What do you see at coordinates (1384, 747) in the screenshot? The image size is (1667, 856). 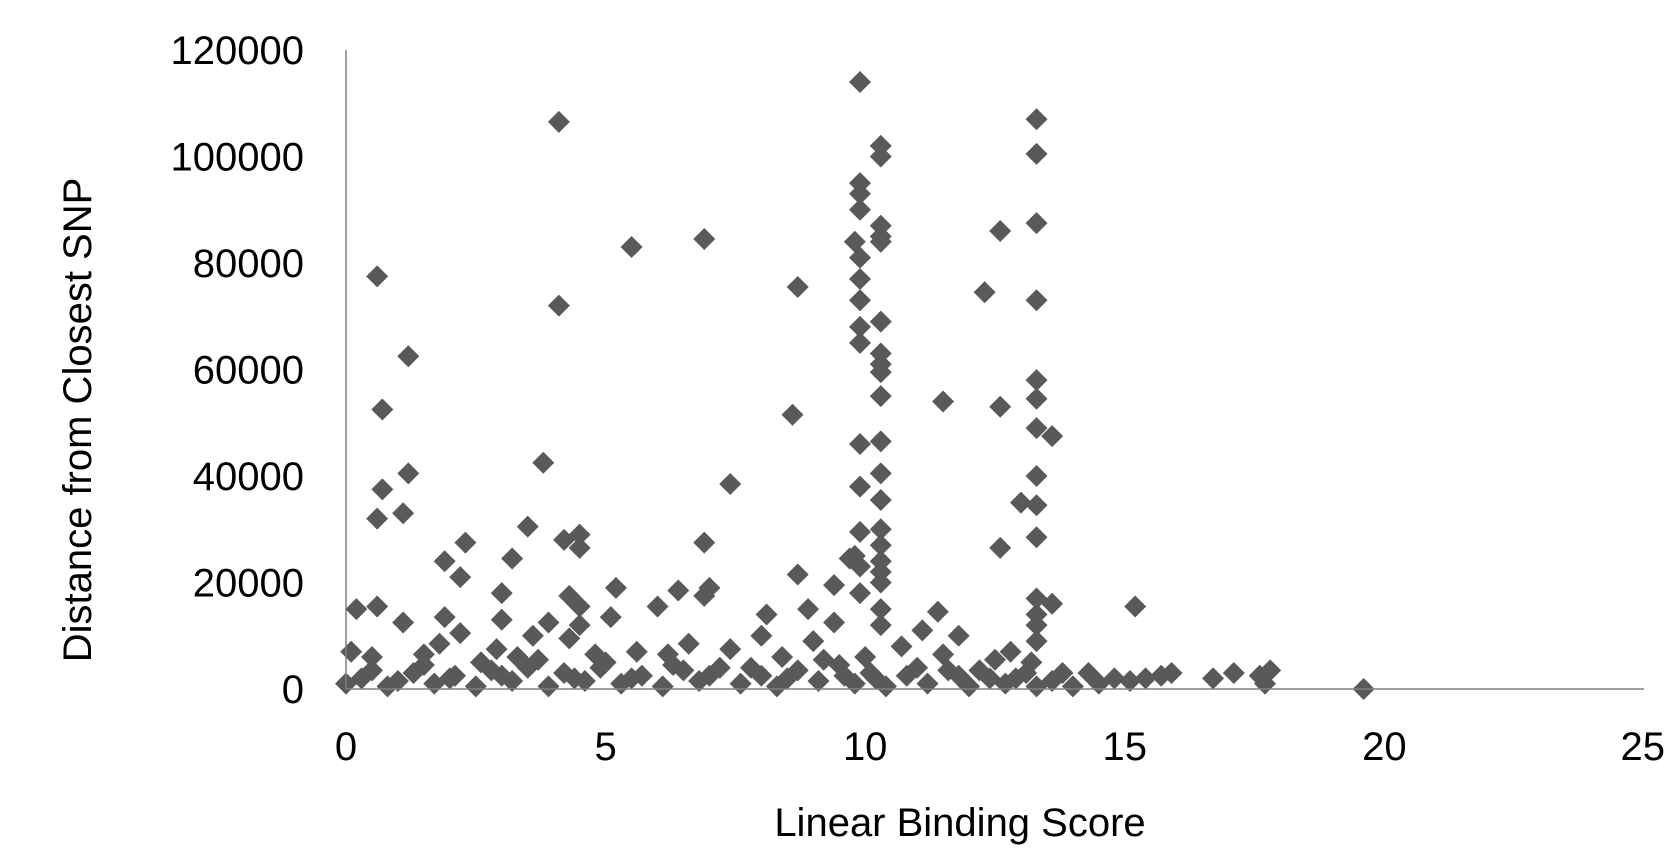 I see `x-tick-label: 20` at bounding box center [1384, 747].